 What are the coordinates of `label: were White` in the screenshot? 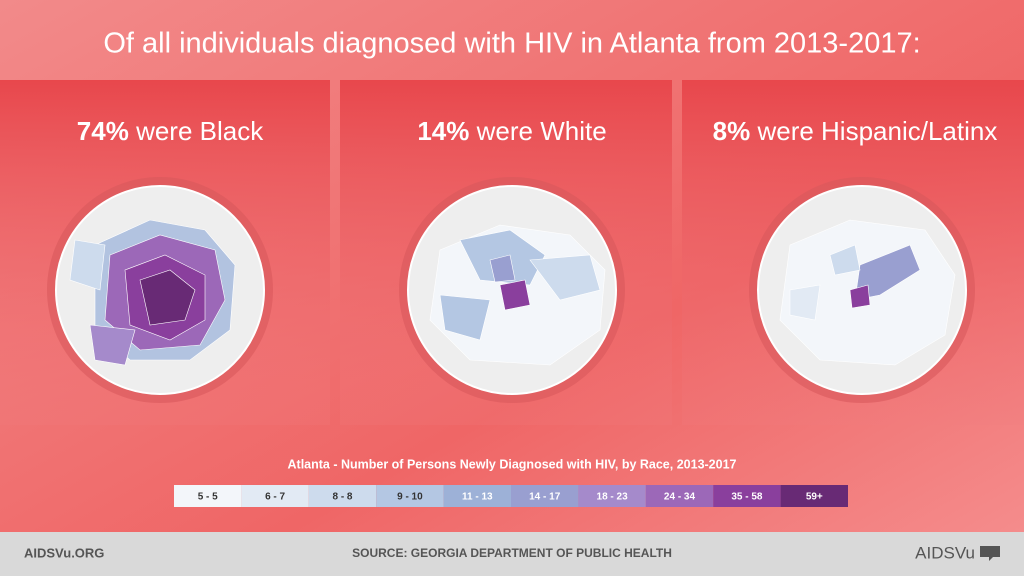 It's located at (541, 131).